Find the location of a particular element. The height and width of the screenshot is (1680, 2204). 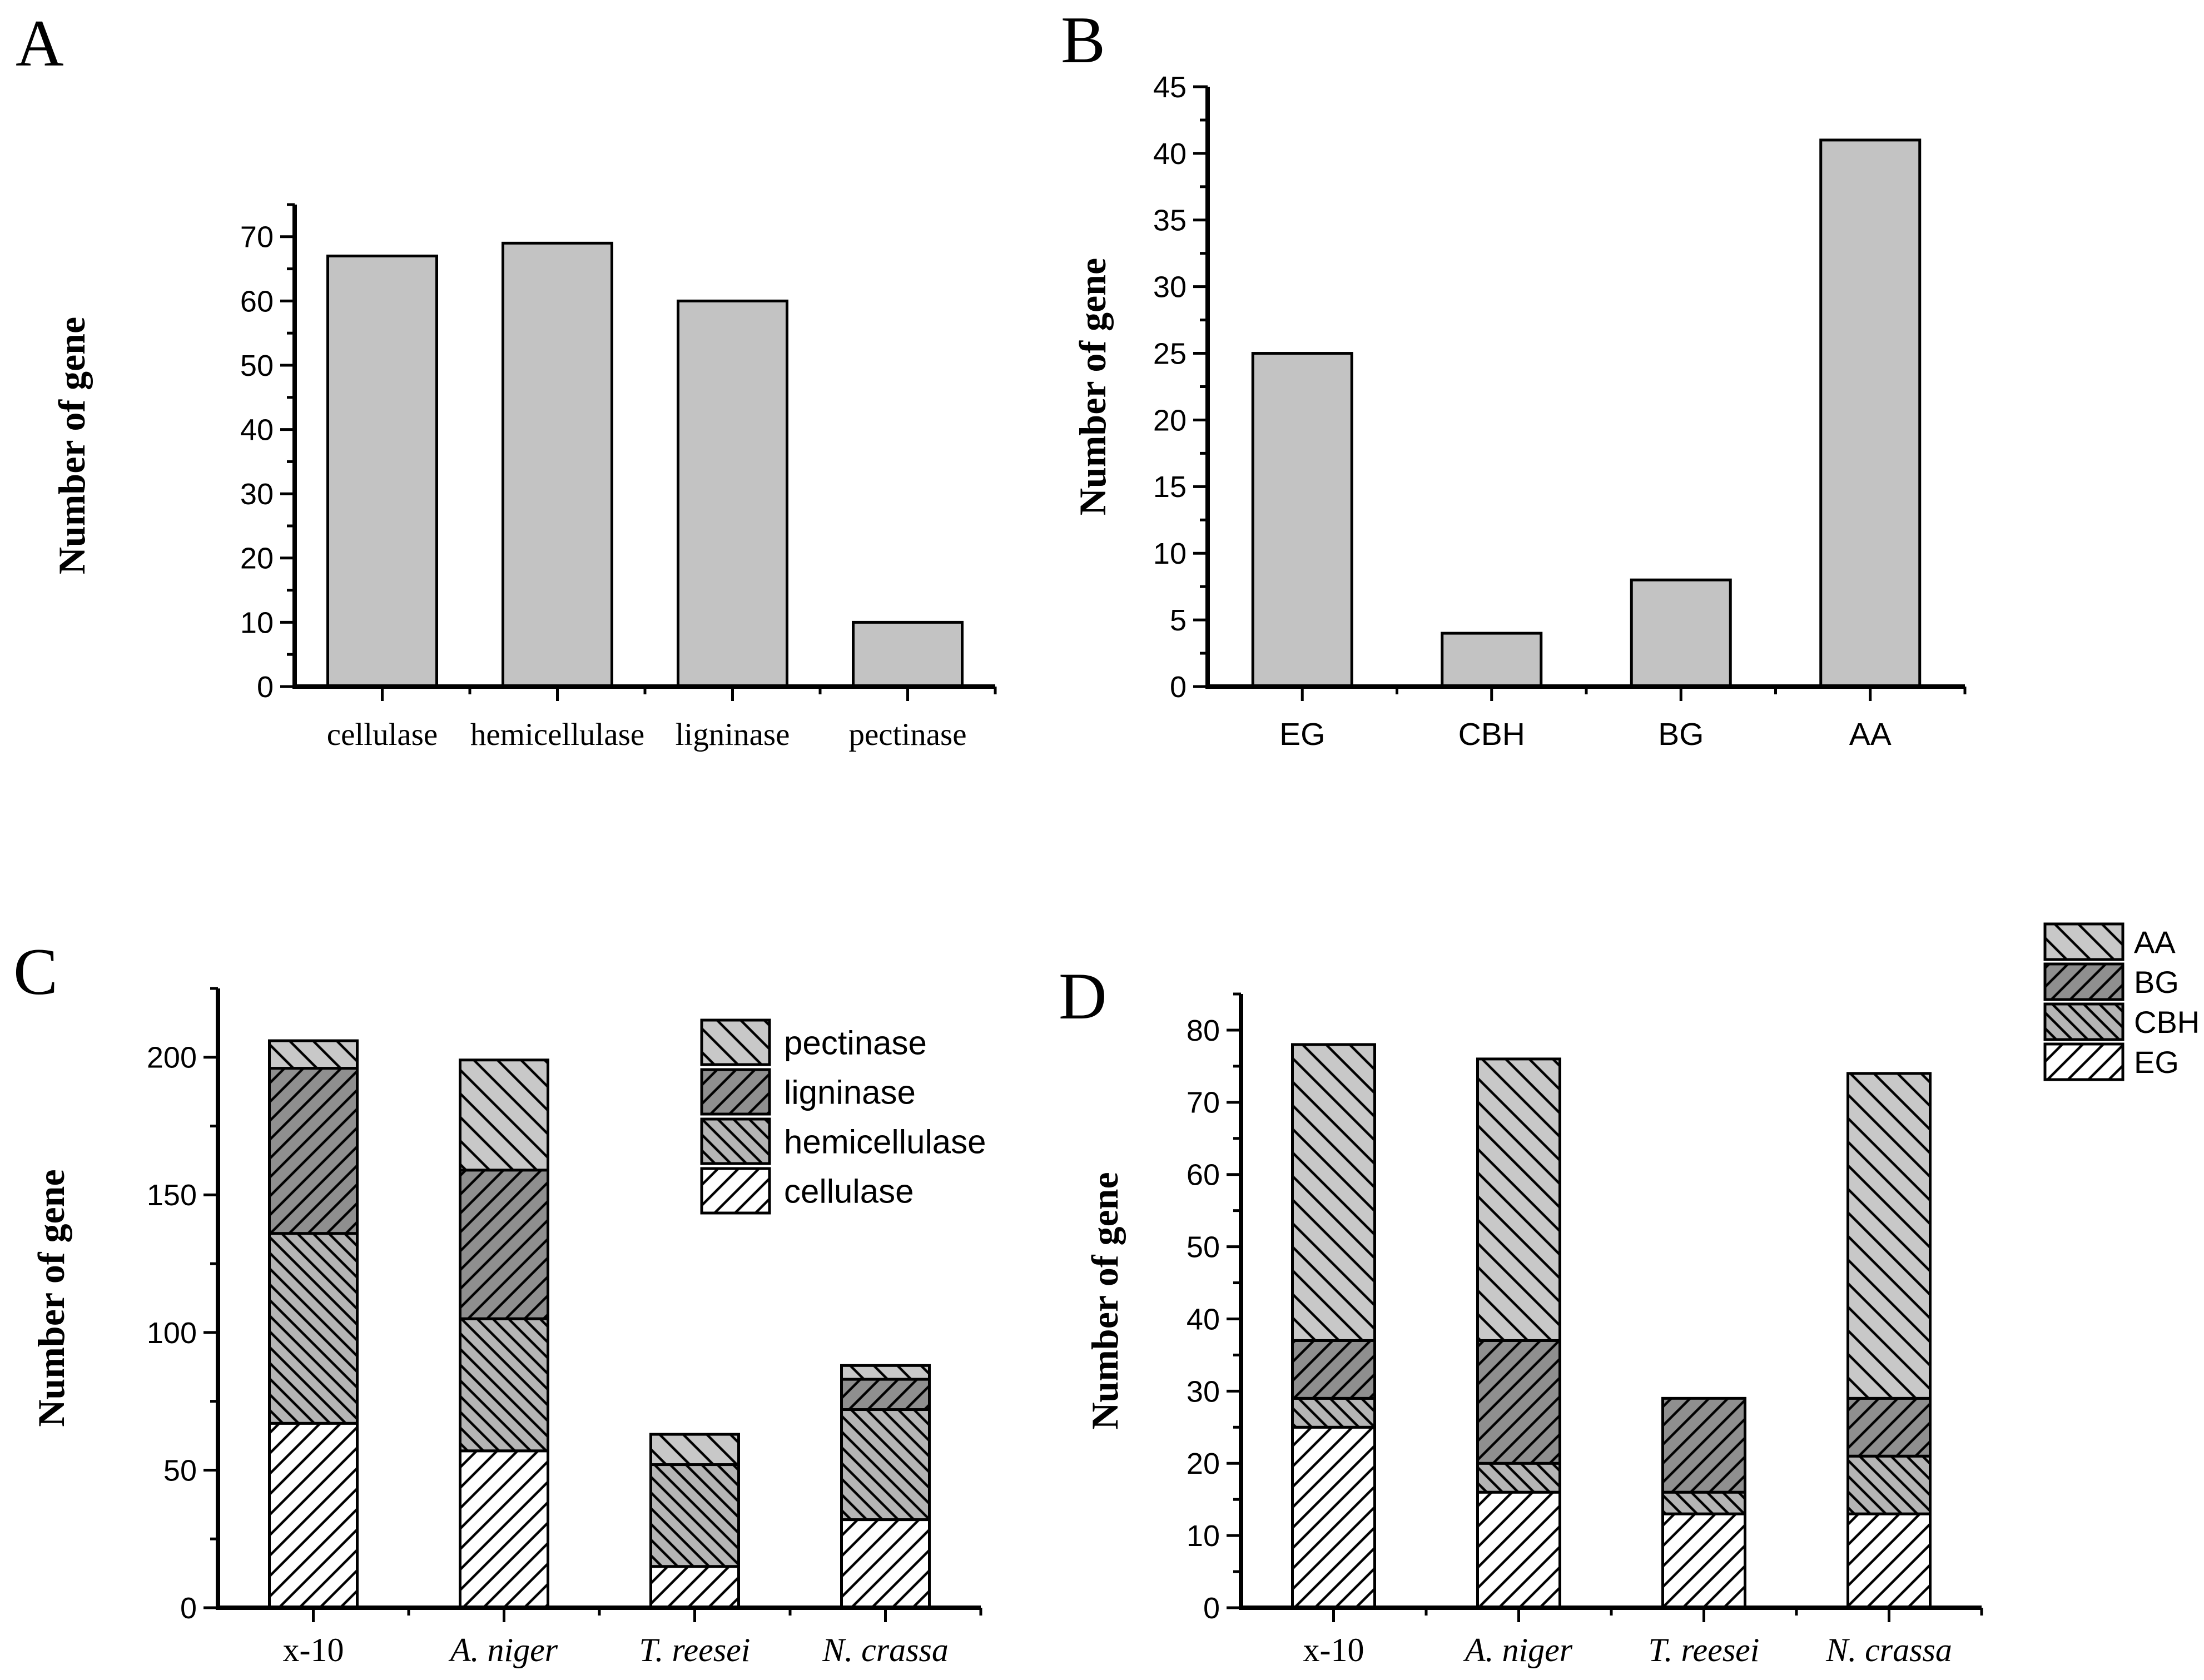

legend-swatch-CBH is located at coordinates (2083, 1021).